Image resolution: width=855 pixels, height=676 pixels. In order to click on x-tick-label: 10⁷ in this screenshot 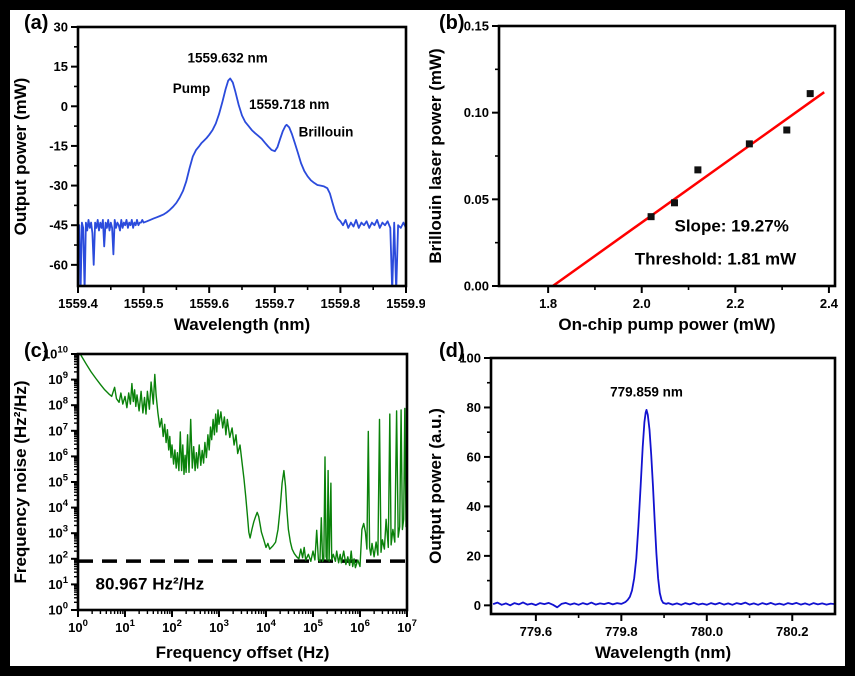, I will do `click(407, 626)`.